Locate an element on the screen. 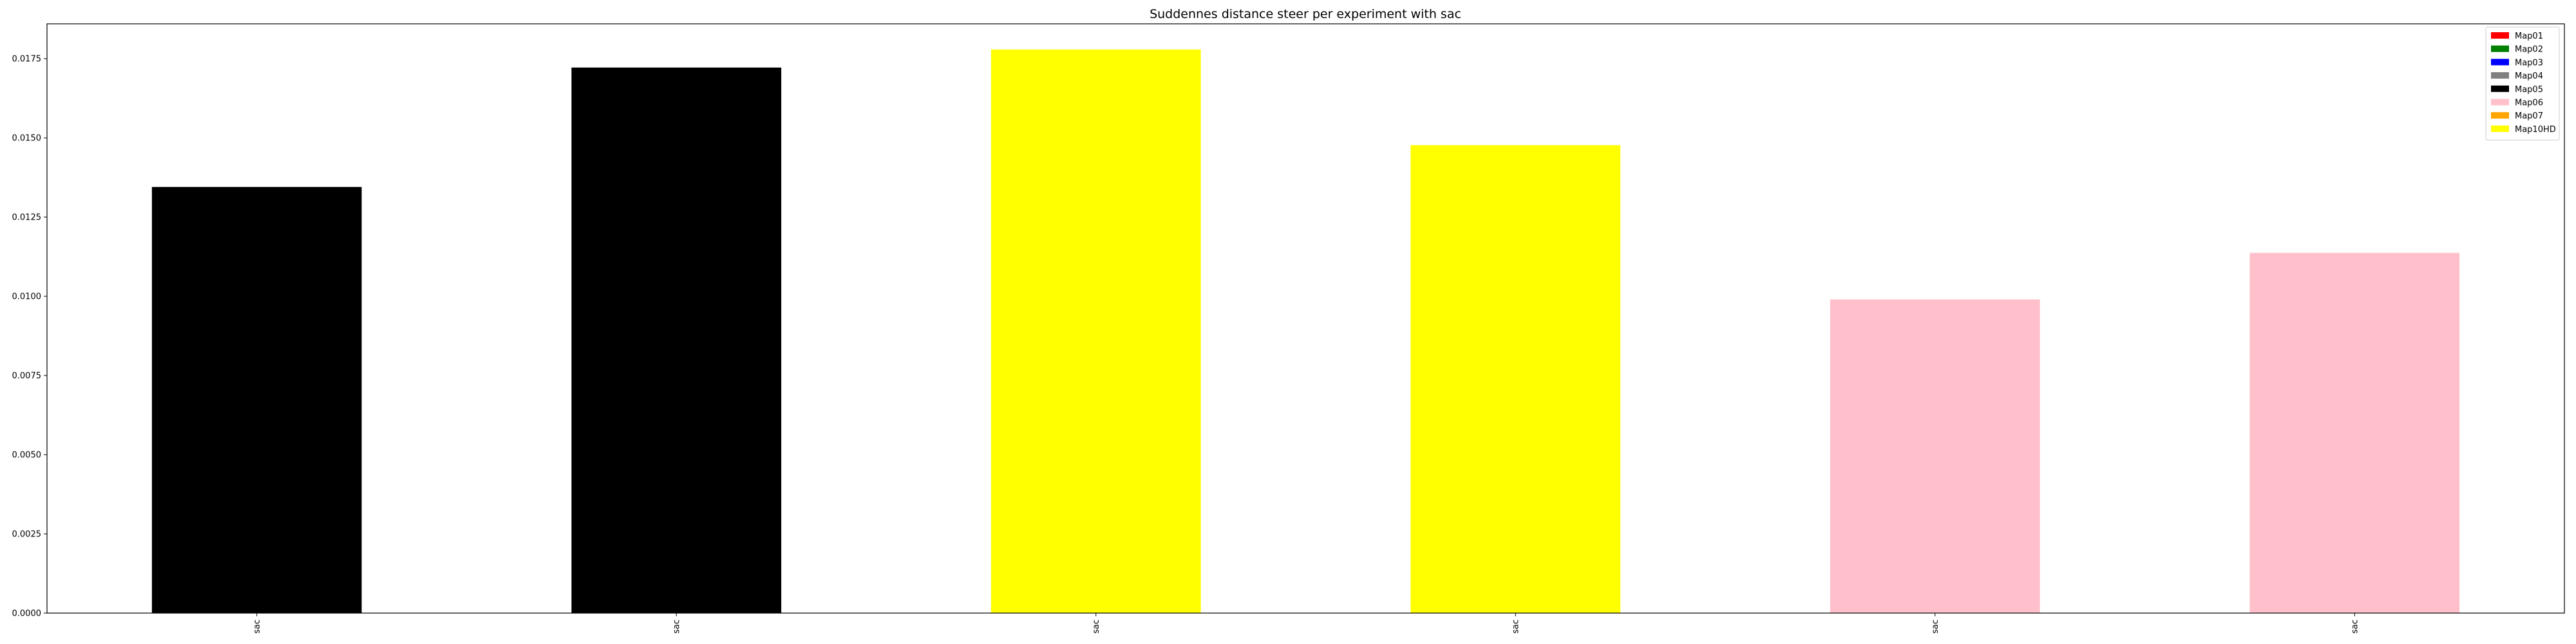 The height and width of the screenshot is (644, 2576). y-tick-label: 0.0150 is located at coordinates (27, 139).